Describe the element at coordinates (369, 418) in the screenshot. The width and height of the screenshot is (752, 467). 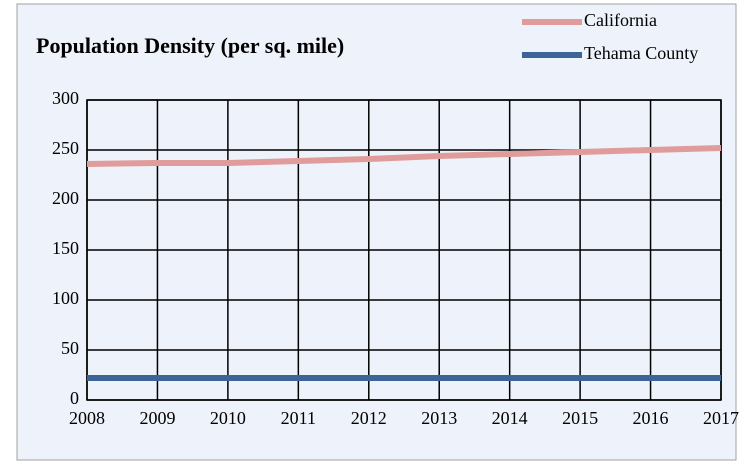
I see `x-tick-label: 2012` at that location.